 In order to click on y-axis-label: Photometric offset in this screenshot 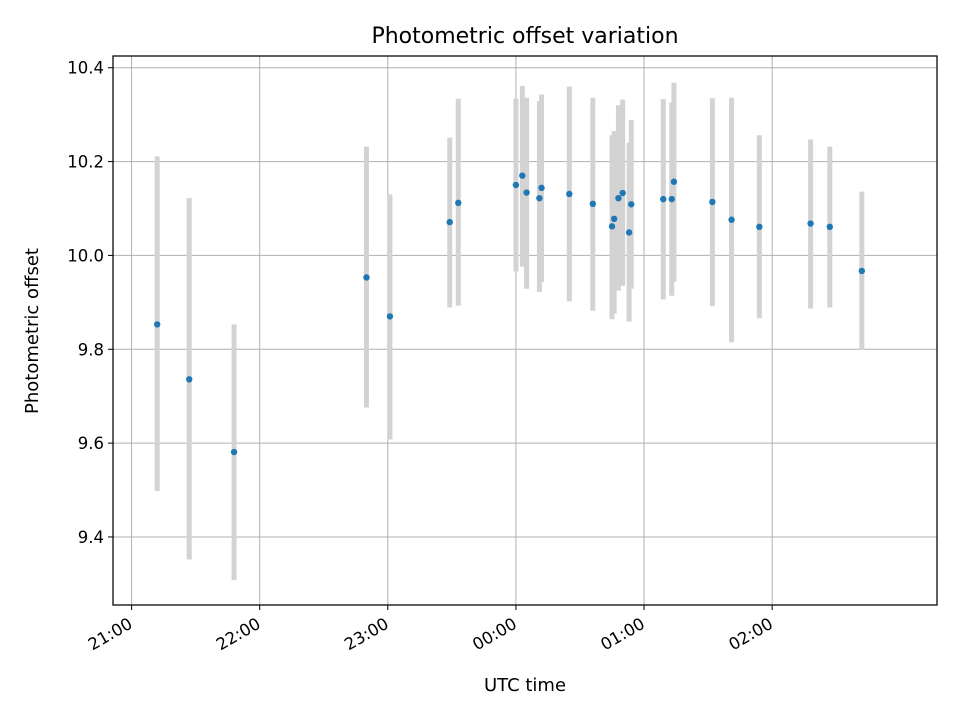, I will do `click(32, 331)`.